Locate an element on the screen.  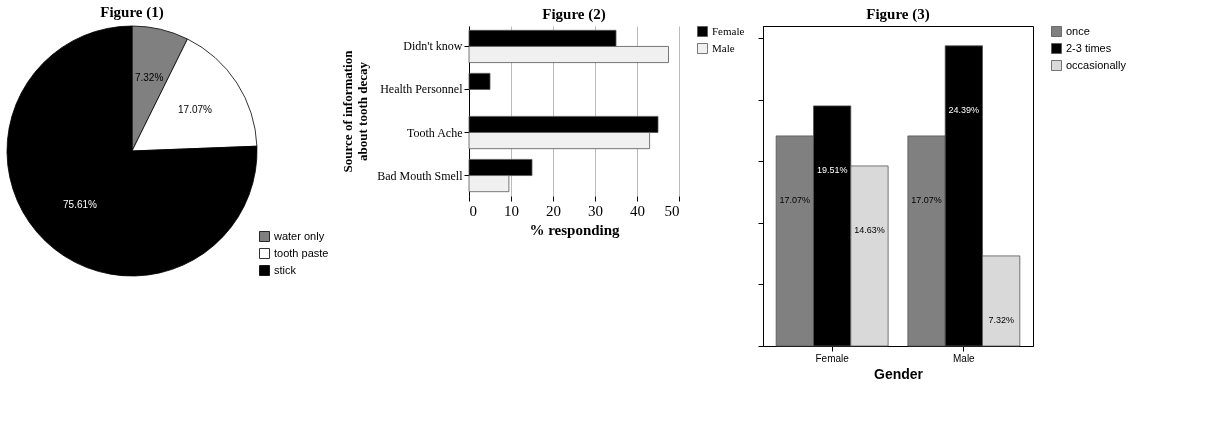
x-tick-label: 20 is located at coordinates (553, 210).